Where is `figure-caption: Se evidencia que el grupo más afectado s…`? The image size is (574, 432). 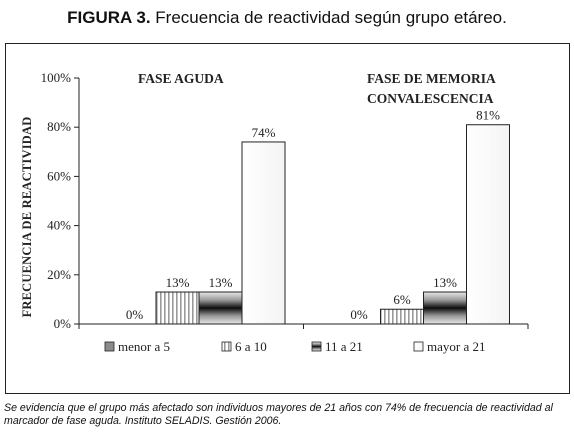
figure-caption: Se evidencia que el grupo más afectado s… is located at coordinates (278, 414).